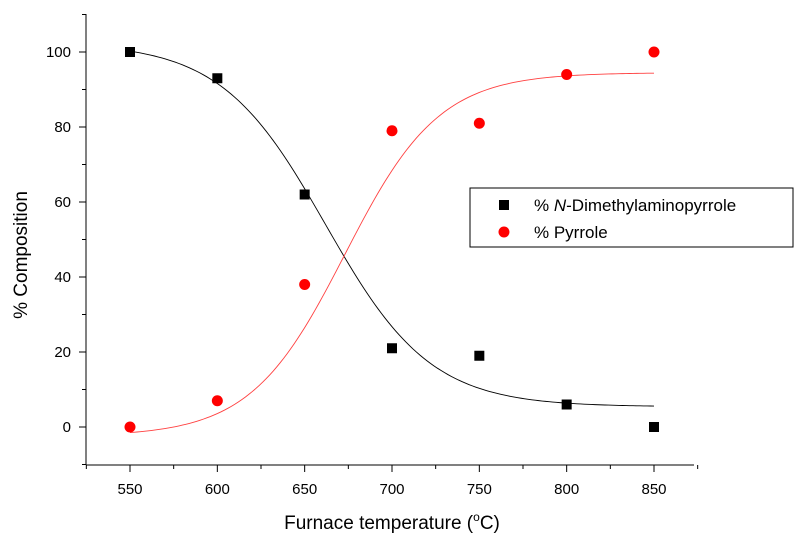 This screenshot has width=795, height=535. I want to click on y-axis-title: % Composition, so click(21, 255).